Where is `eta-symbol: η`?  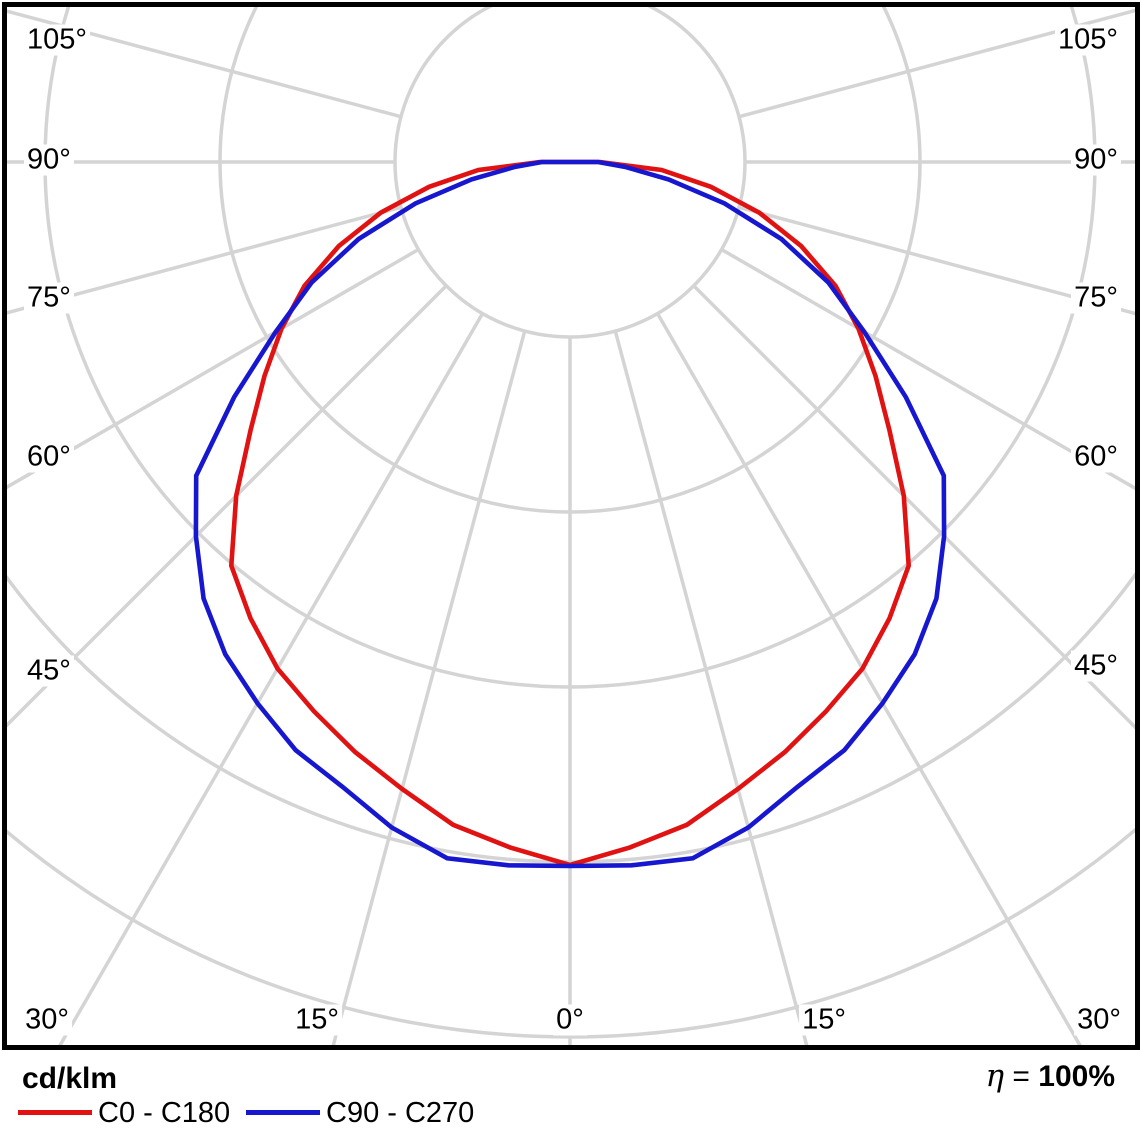
eta-symbol: η is located at coordinates (995, 1076).